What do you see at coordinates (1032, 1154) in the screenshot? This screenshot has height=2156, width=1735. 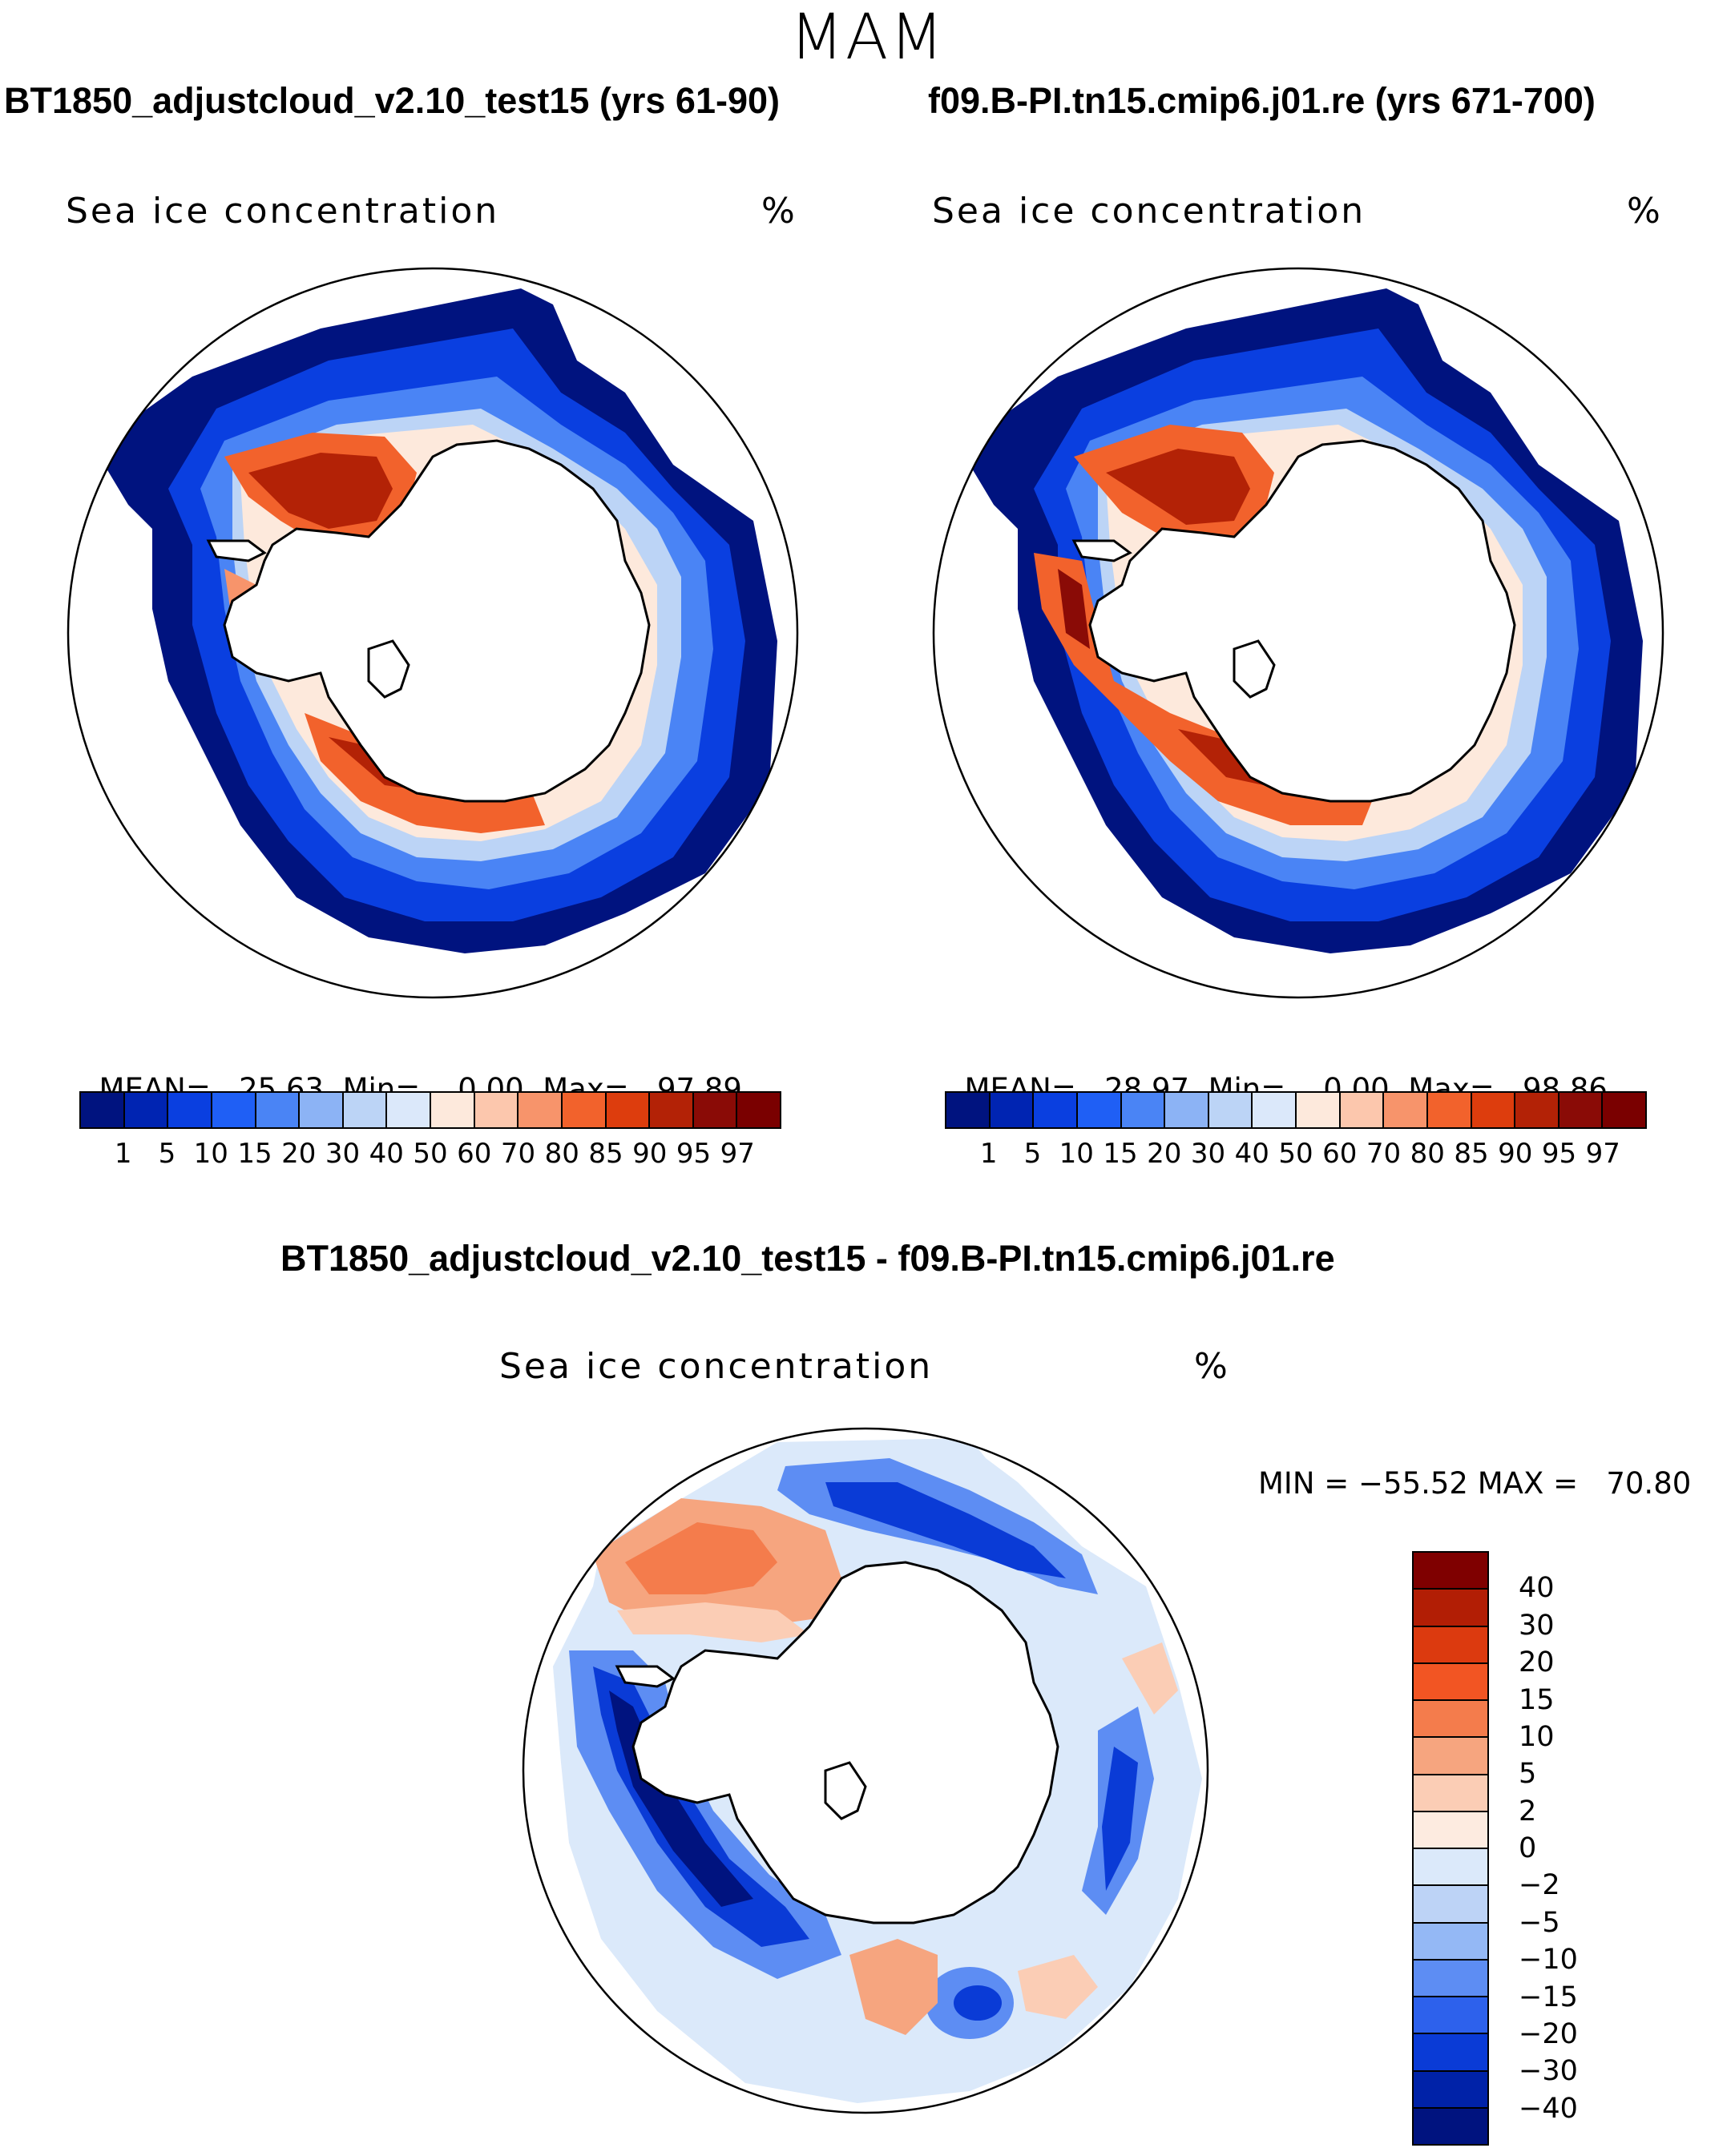 I see `panel2-colorbar-tick-label: 5` at bounding box center [1032, 1154].